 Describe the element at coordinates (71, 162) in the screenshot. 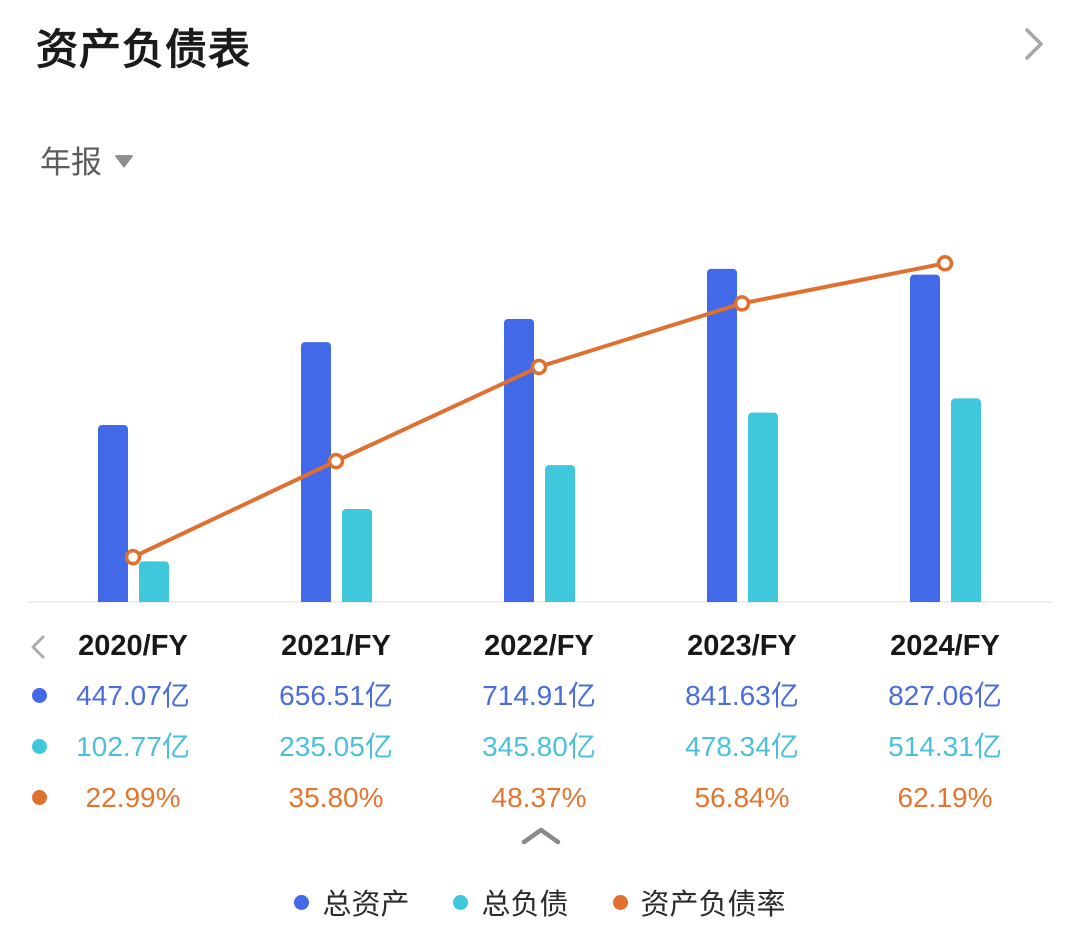

I see `period-dropdown-label: 年报` at that location.